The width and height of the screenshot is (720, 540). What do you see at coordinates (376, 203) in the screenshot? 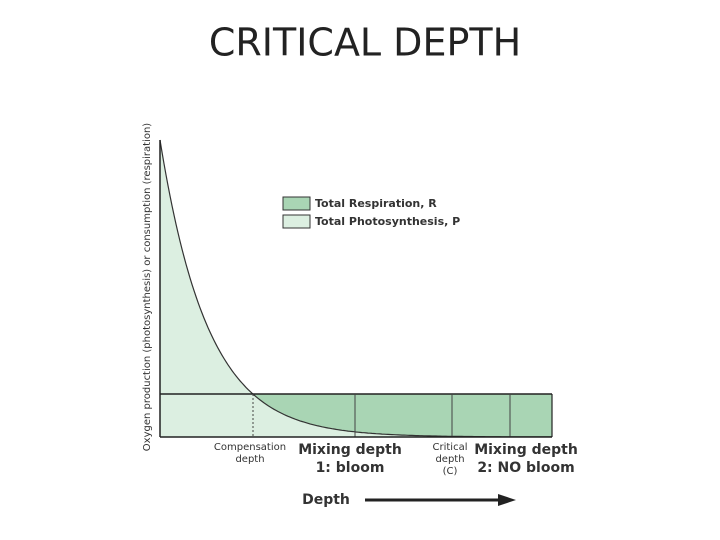
I see `legend-label: Total Respiration, R` at bounding box center [376, 203].